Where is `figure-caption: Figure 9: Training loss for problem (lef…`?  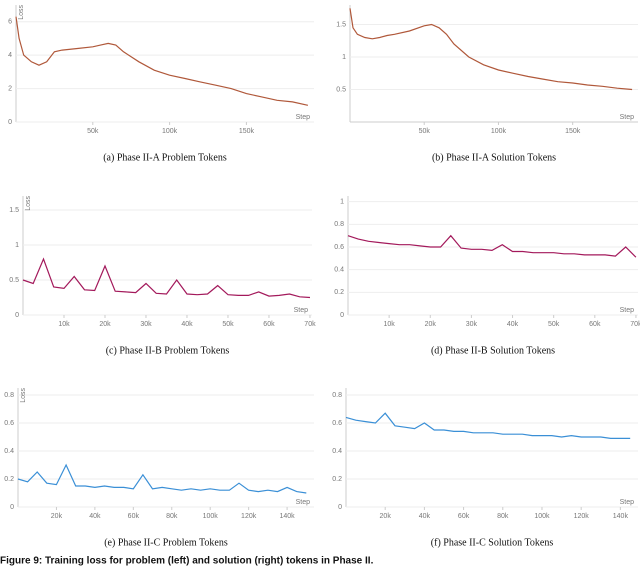 figure-caption: Figure 9: Training loss for problem (lef… is located at coordinates (187, 561).